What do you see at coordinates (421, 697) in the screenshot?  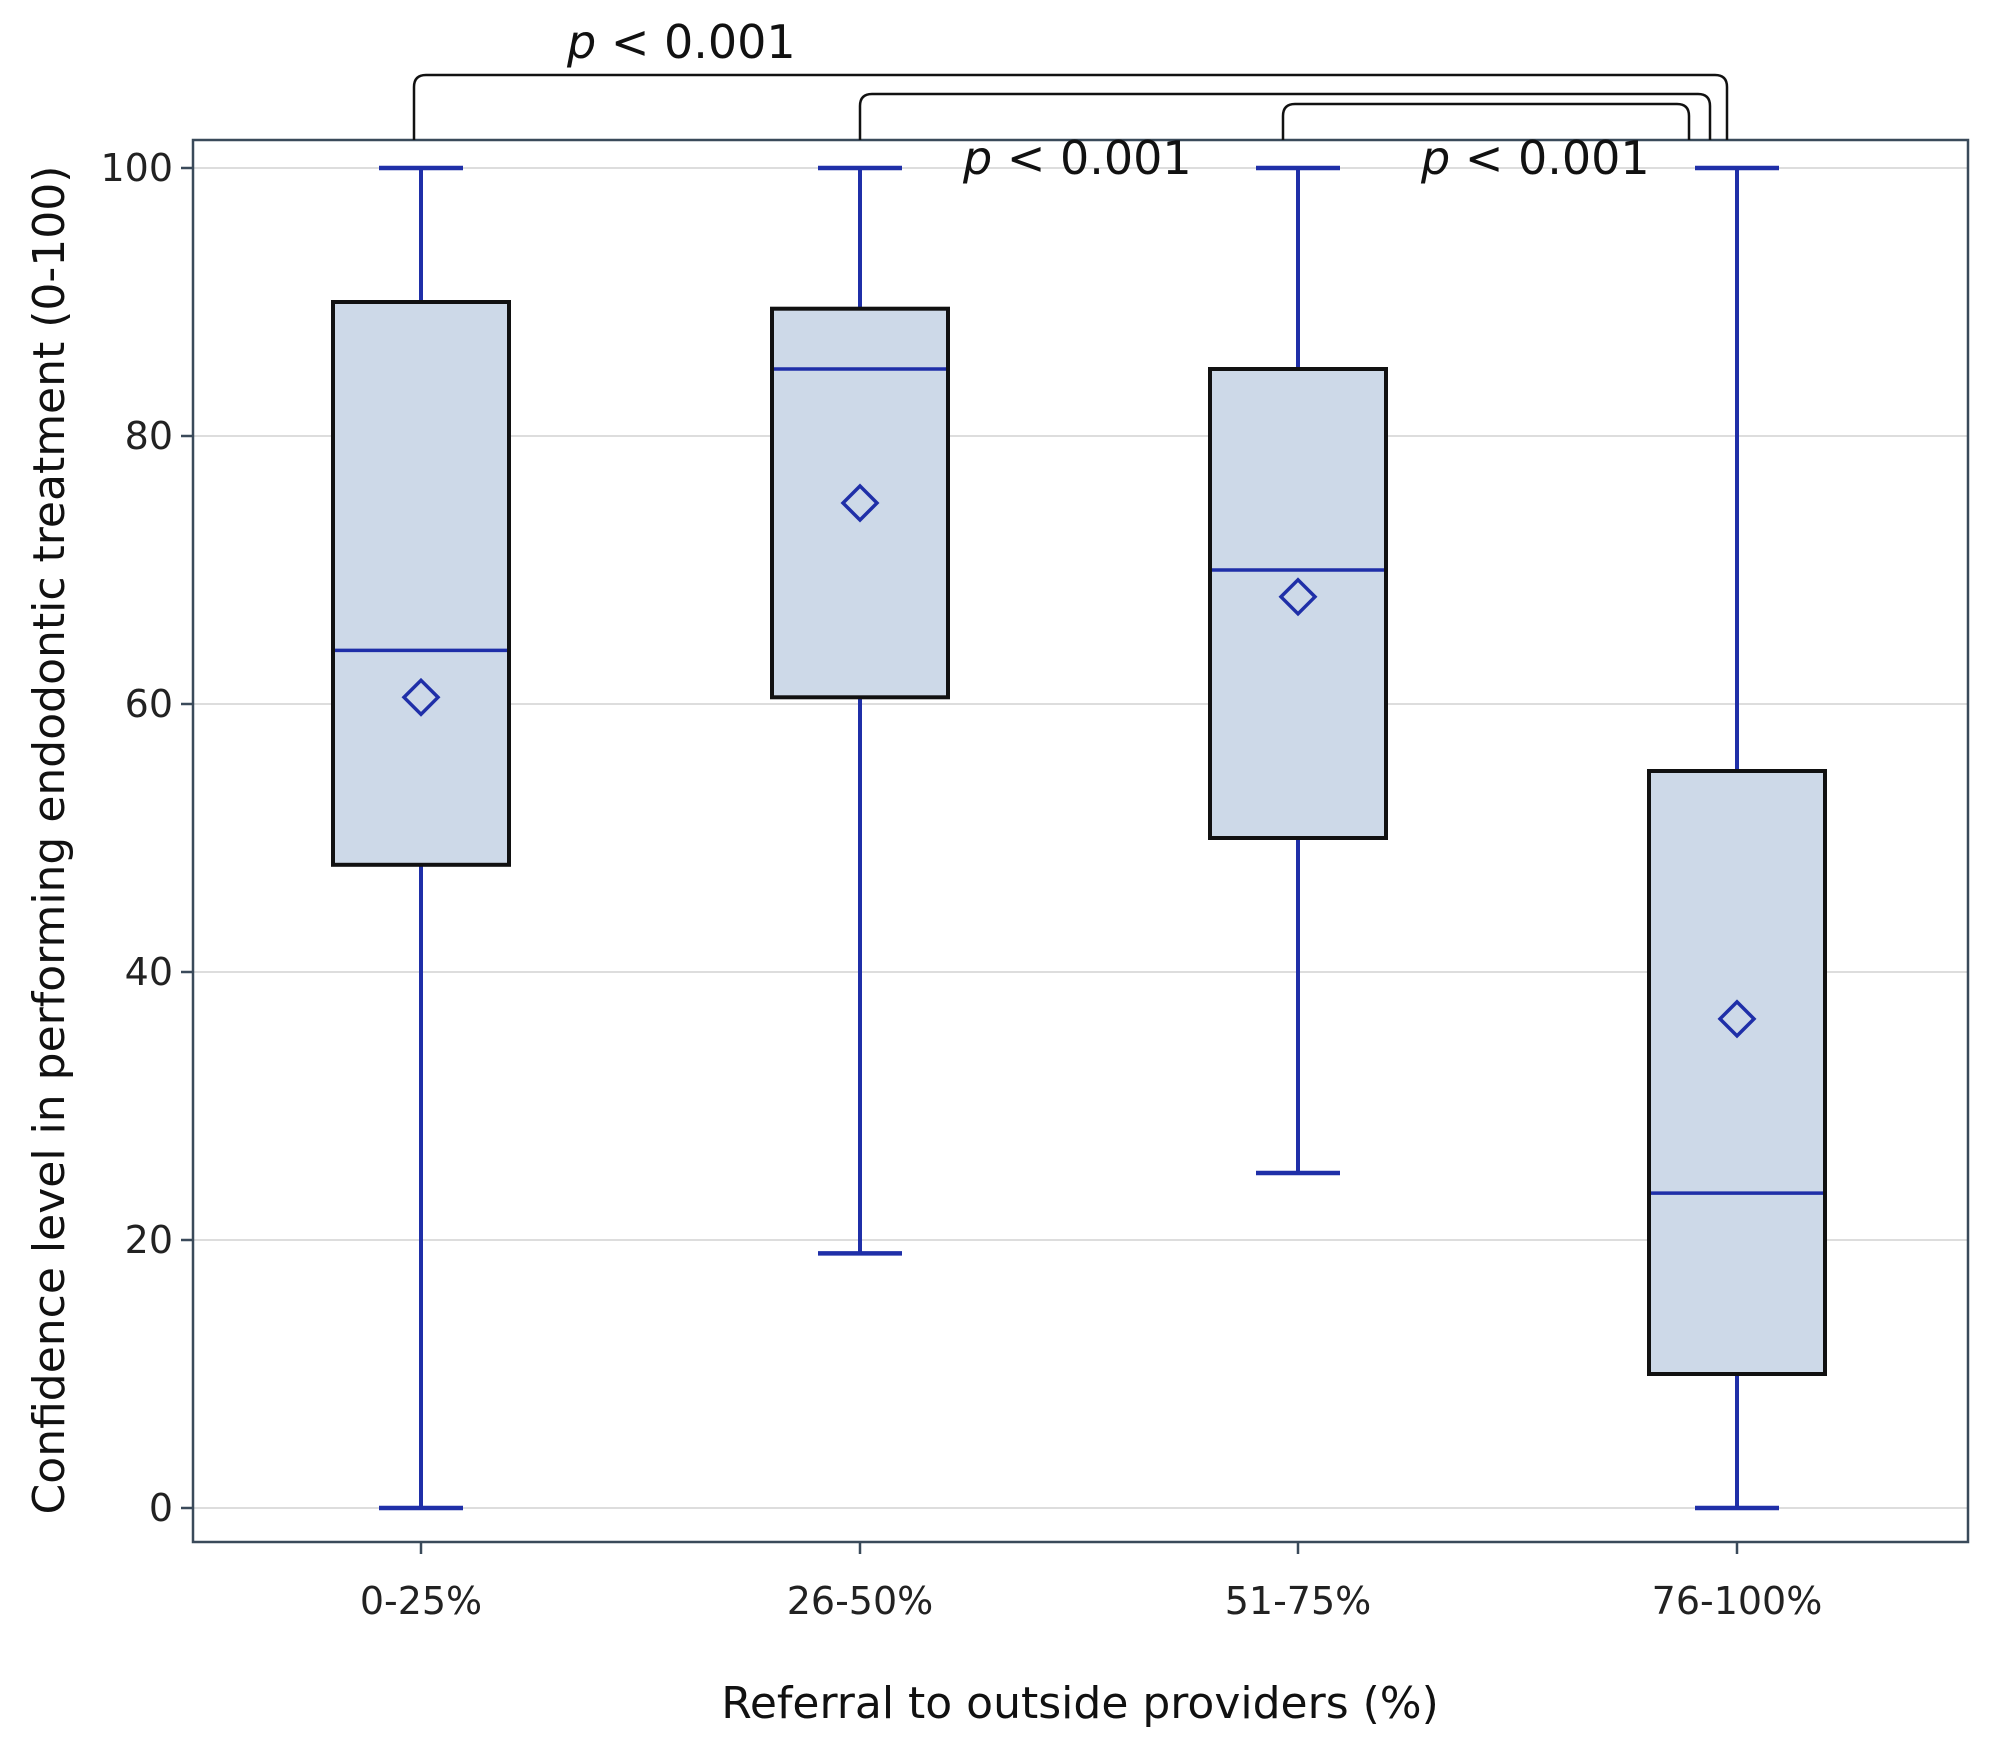 I see `mean-marker-0-25pct` at bounding box center [421, 697].